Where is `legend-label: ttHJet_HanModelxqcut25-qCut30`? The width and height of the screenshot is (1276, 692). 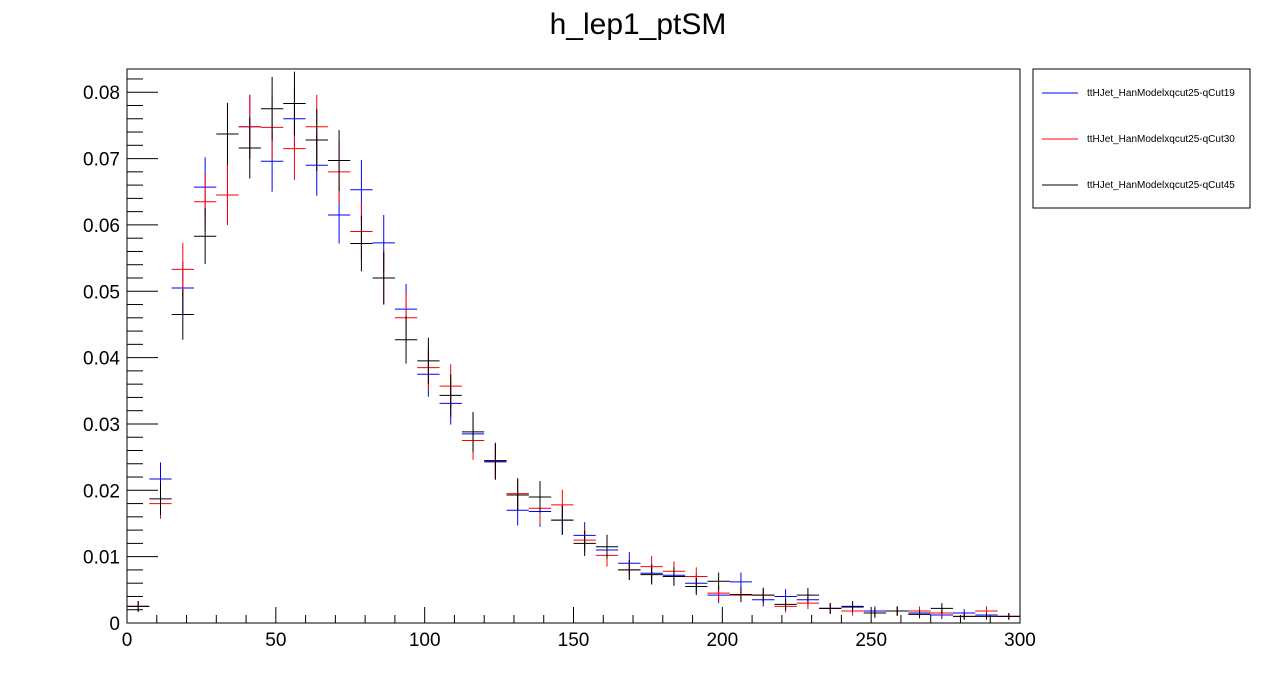 legend-label: ttHJet_HanModelxqcut25-qCut30 is located at coordinates (1161, 139).